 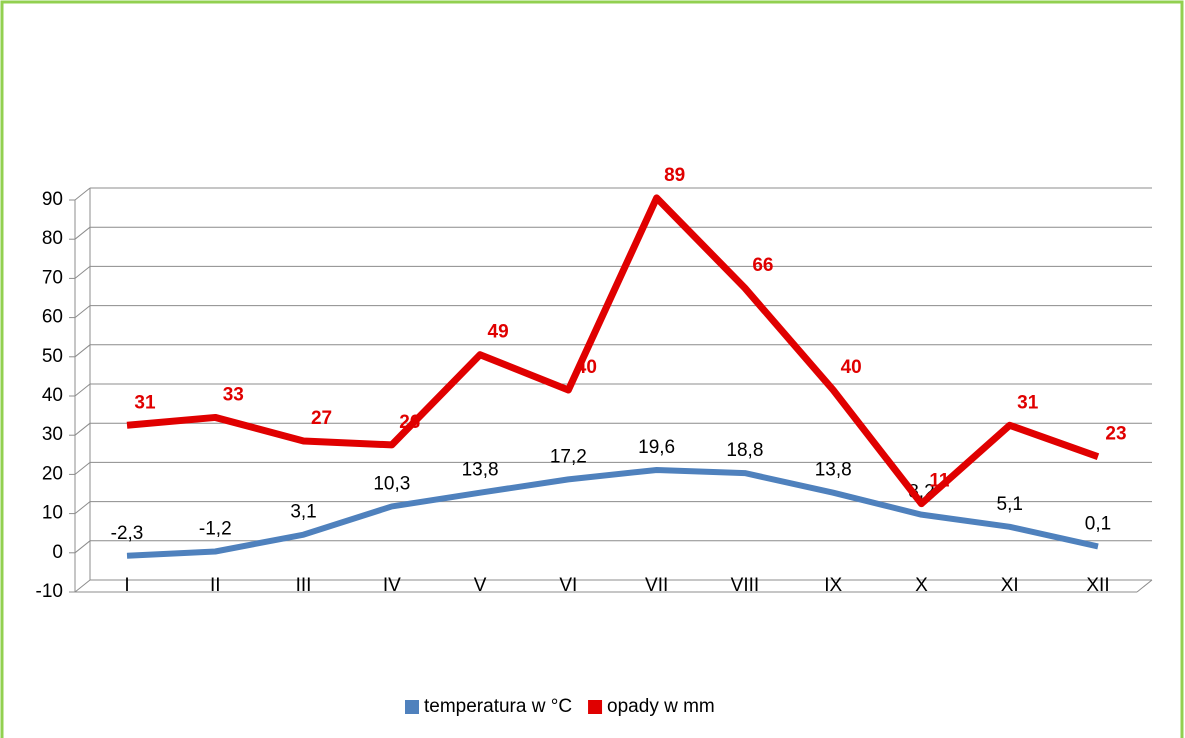 What do you see at coordinates (612, 512) in the screenshot?
I see `series-line` at bounding box center [612, 512].